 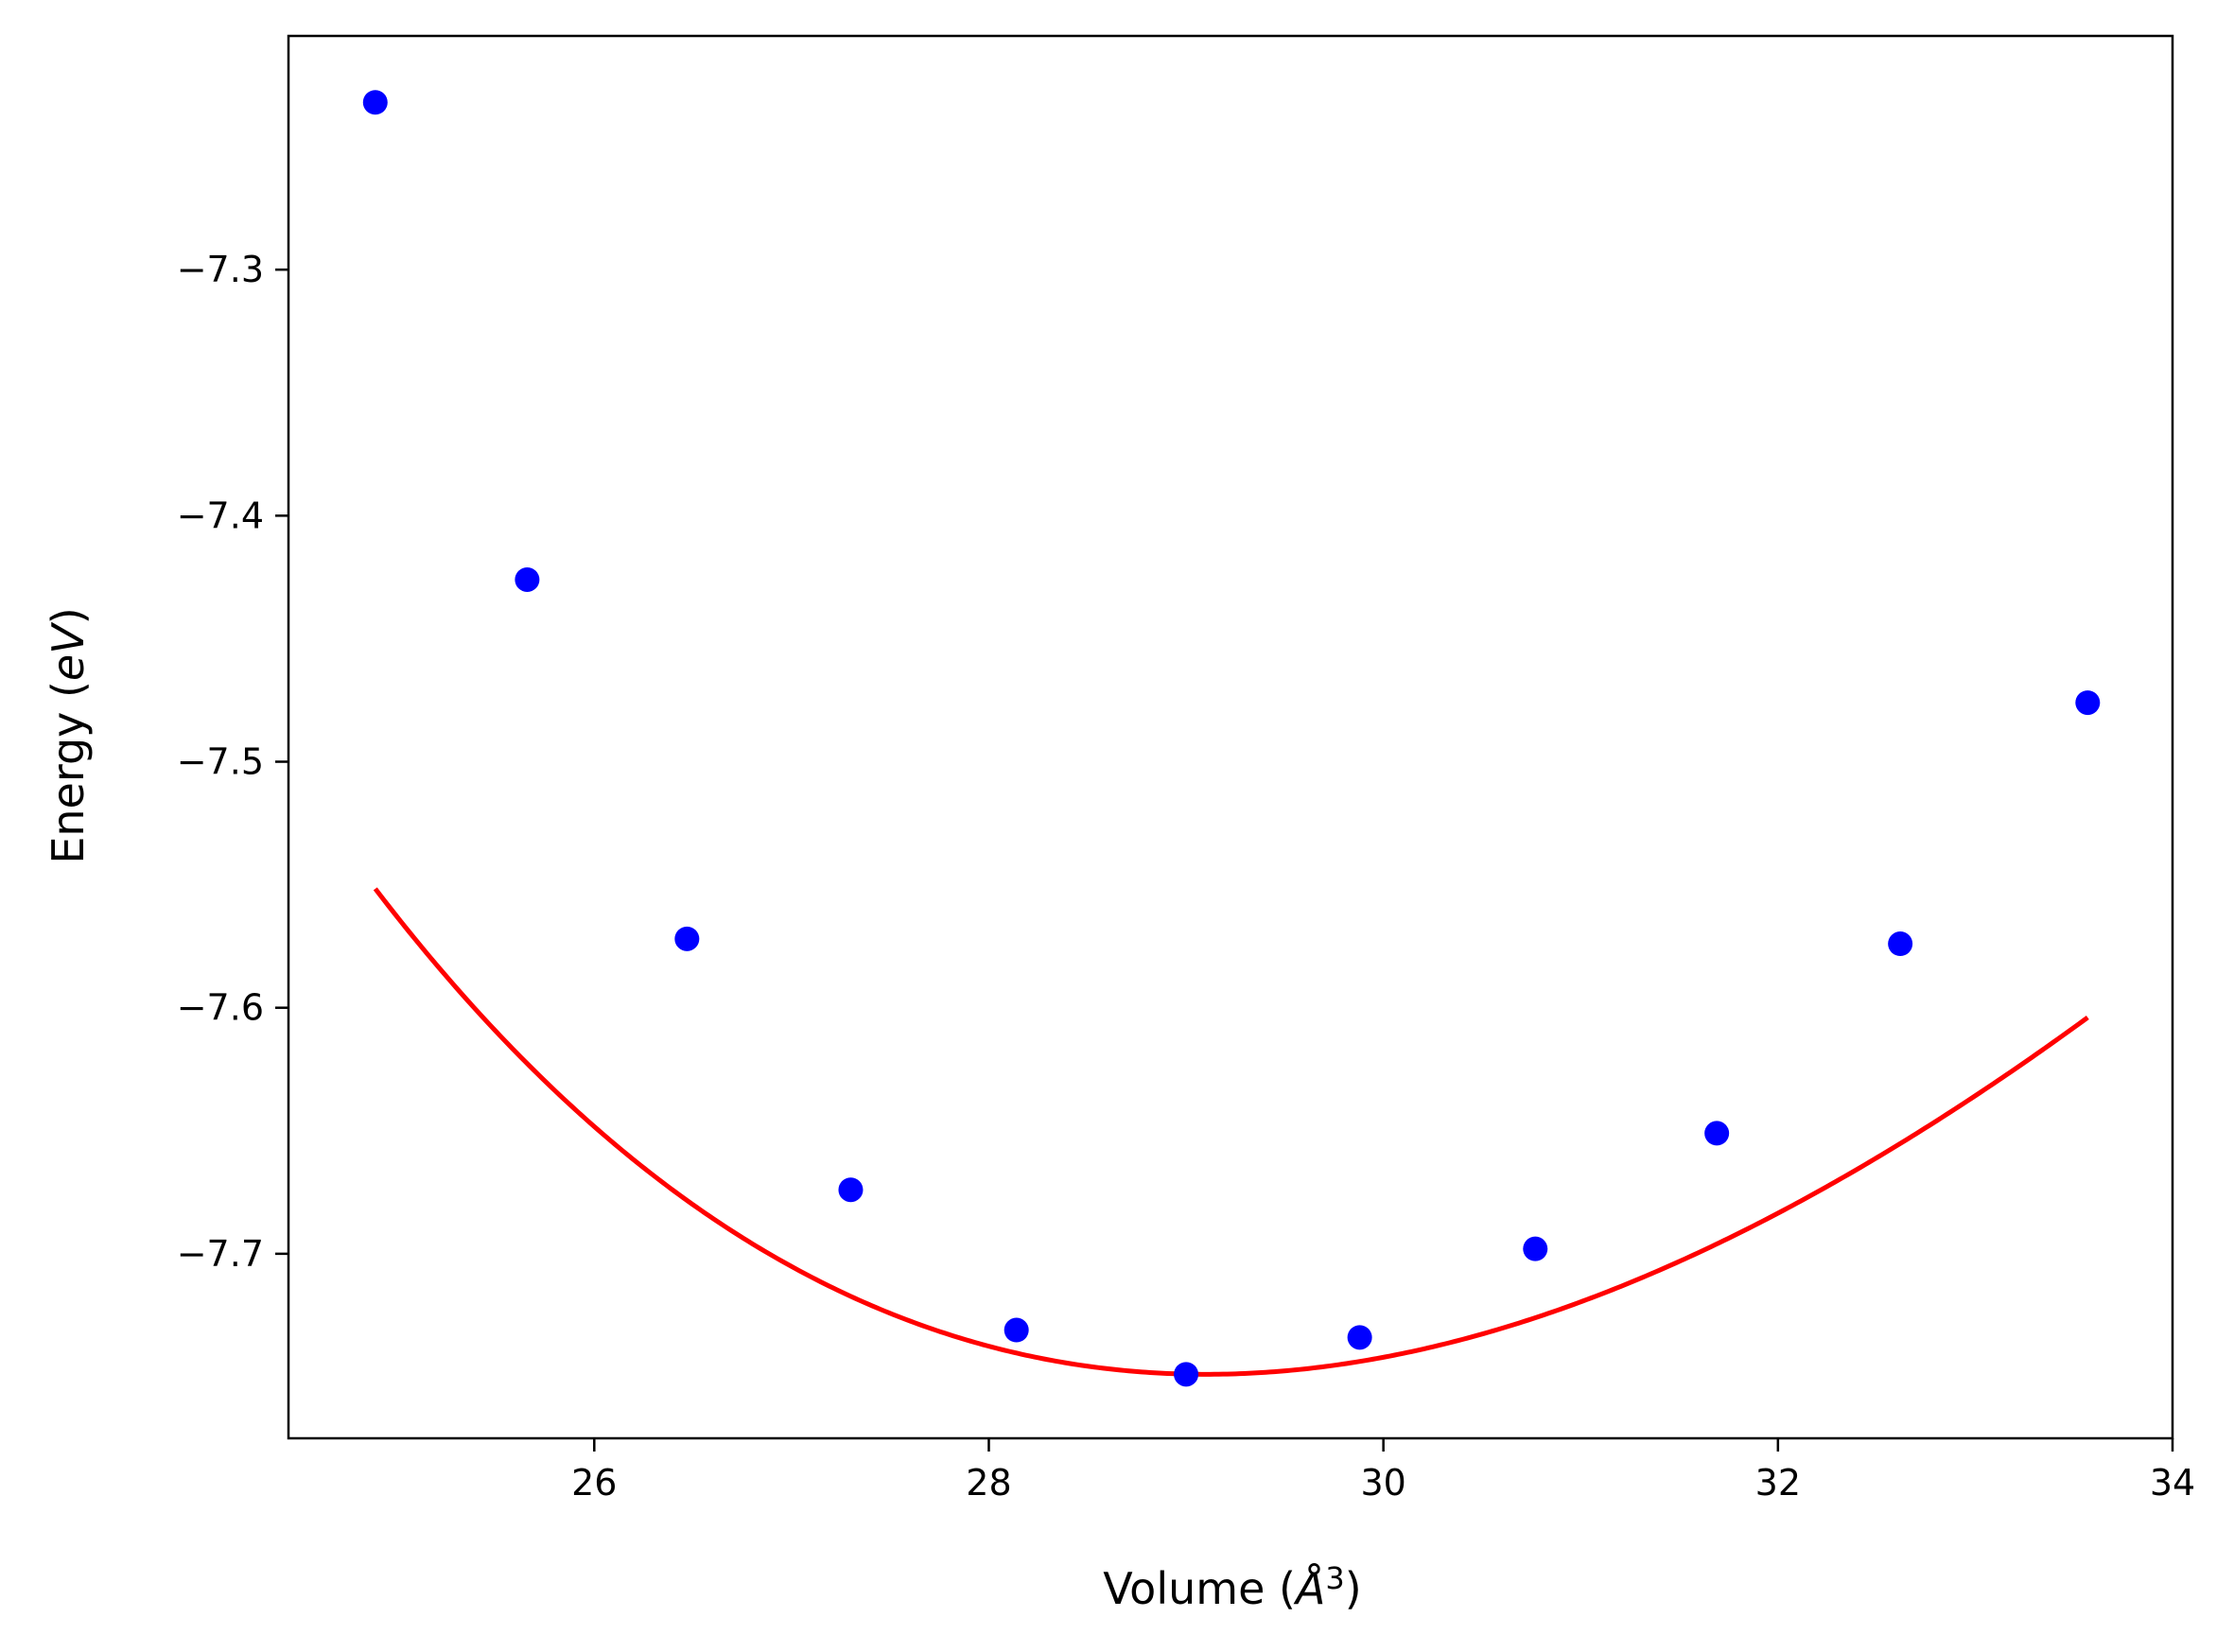 What do you see at coordinates (1354, 1588) in the screenshot?
I see `x-axis-label-text-4: )` at bounding box center [1354, 1588].